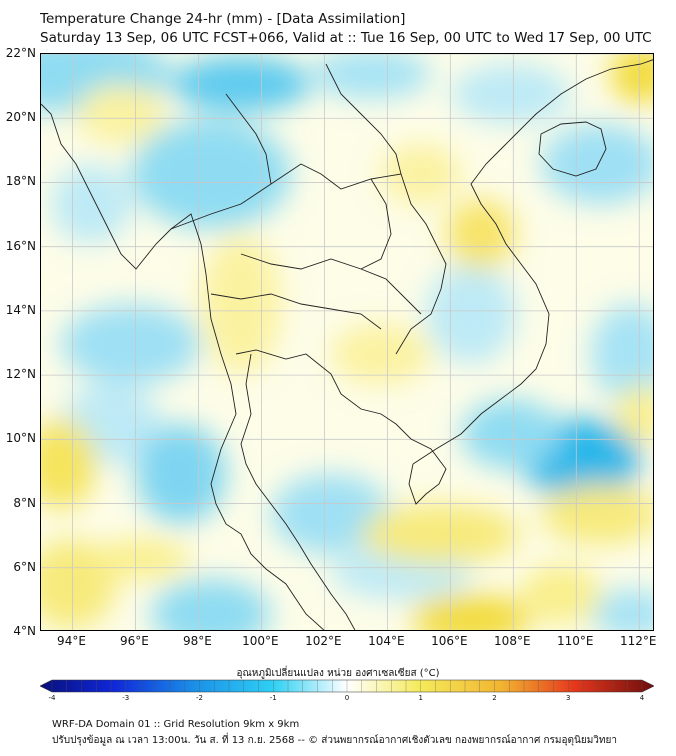 Image resolution: width=676 pixels, height=756 pixels. I want to click on colorbar-tick-label: 0, so click(347, 698).